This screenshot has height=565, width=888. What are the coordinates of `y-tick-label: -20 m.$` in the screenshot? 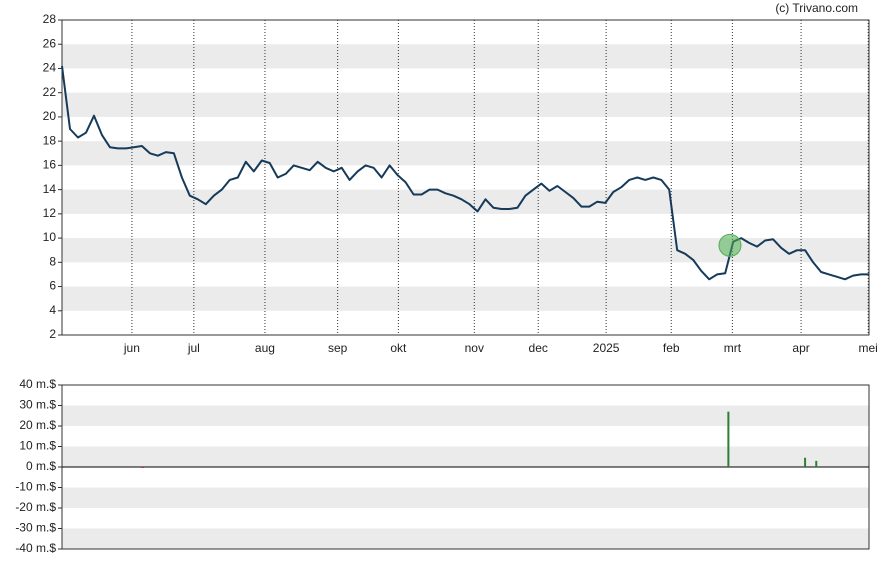 It's located at (35, 507).